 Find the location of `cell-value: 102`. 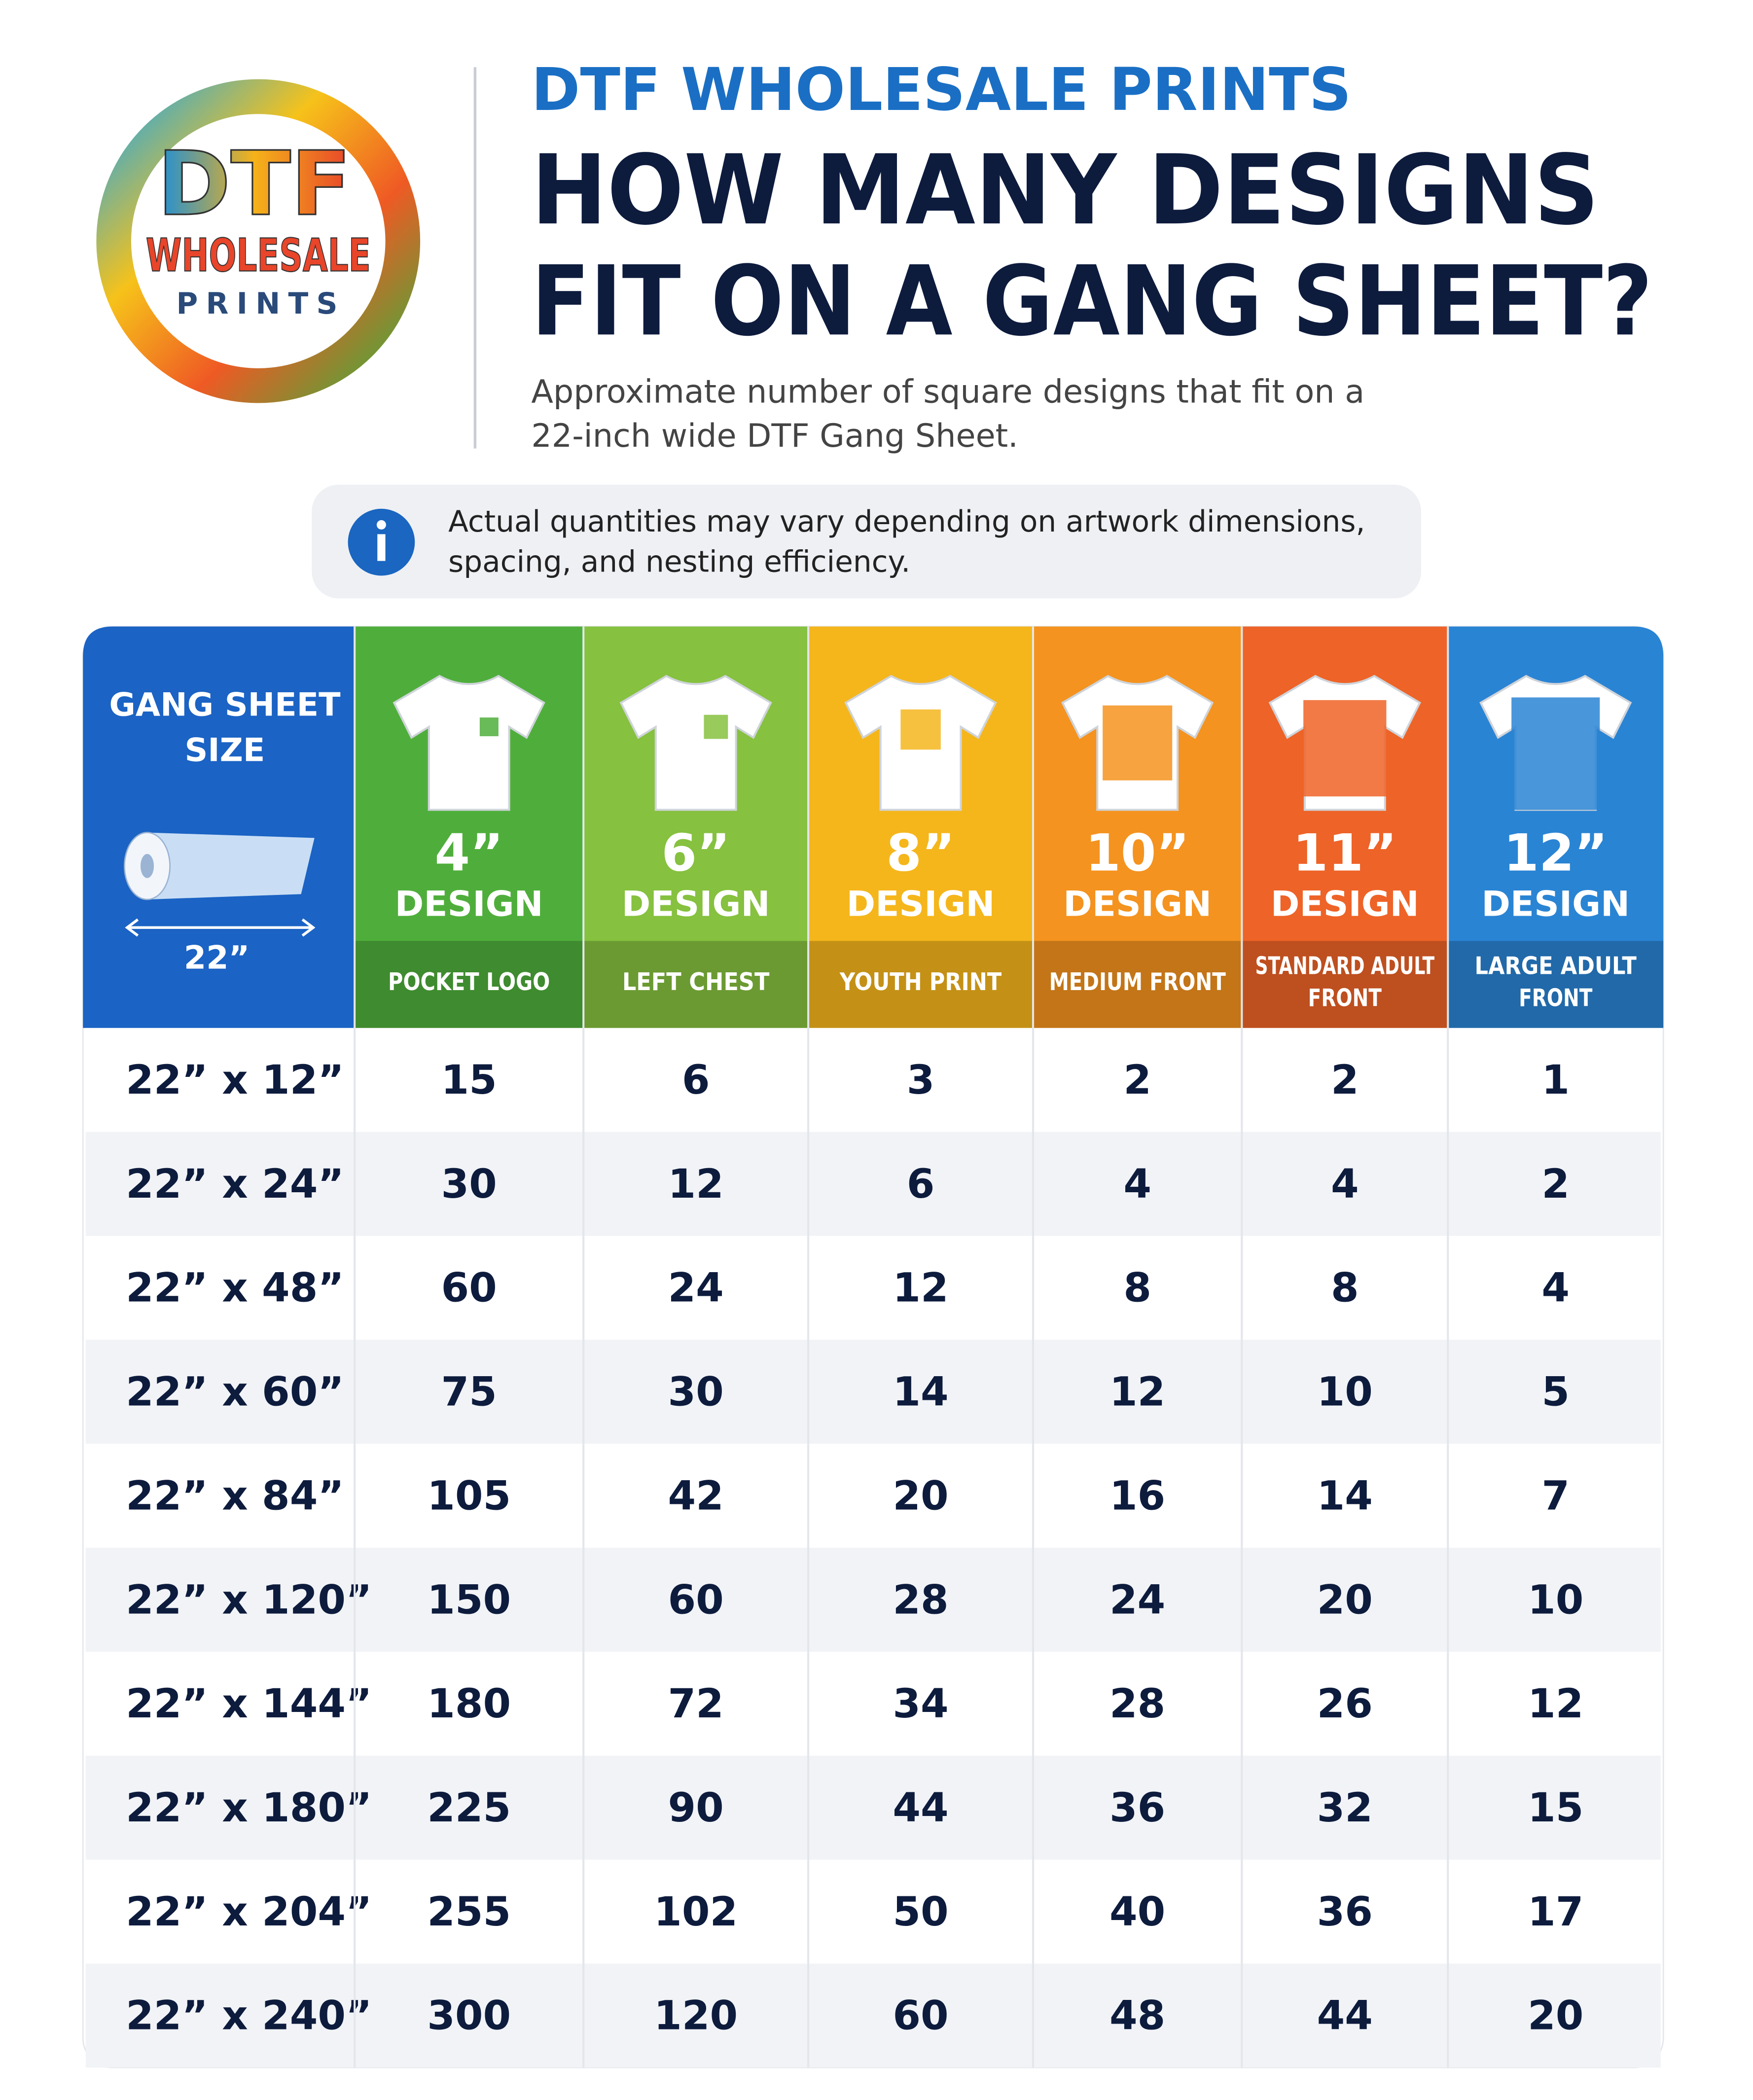

cell-value: 102 is located at coordinates (696, 1911).